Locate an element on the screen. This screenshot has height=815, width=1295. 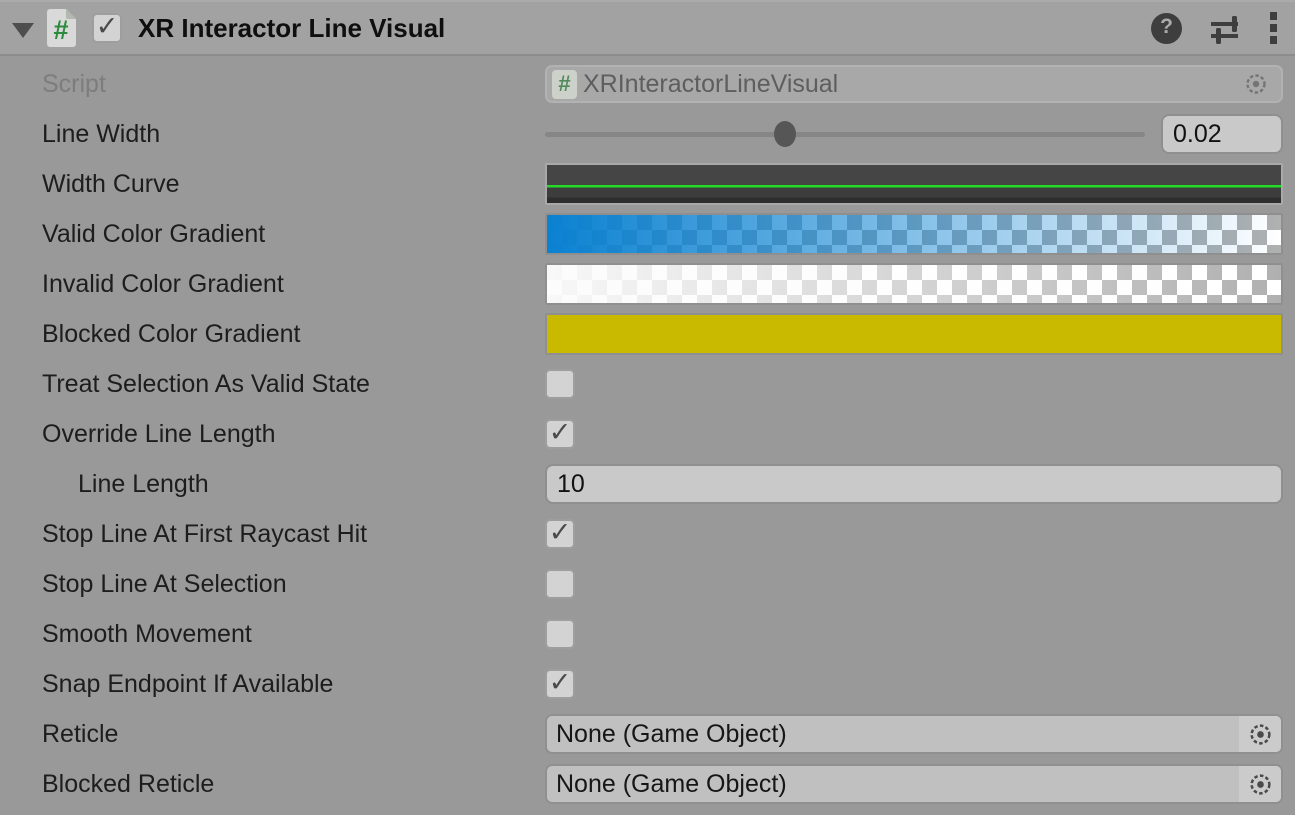
foldout-arrow-icon is located at coordinates (23, 30).